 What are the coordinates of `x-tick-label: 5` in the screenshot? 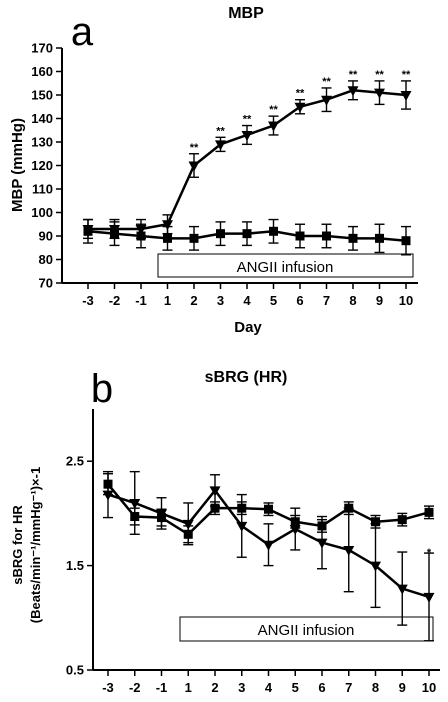 It's located at (295, 687).